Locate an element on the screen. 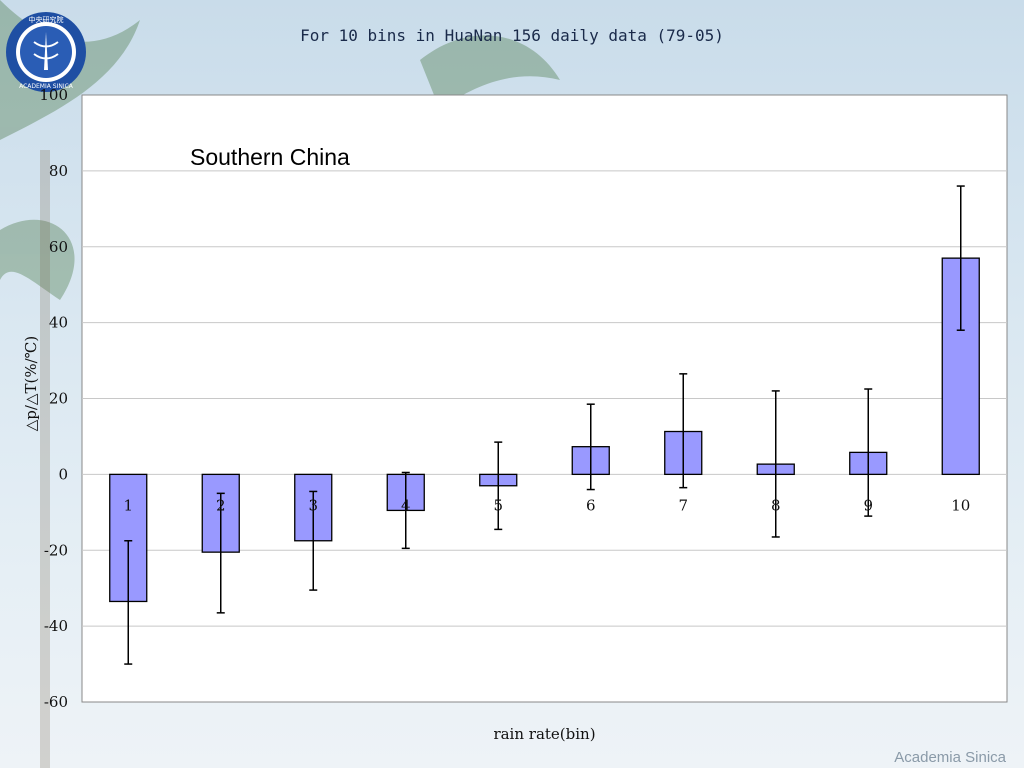 This screenshot has width=1024, height=768. svg-text: ACADEMIA SINICA is located at coordinates (46, 86).